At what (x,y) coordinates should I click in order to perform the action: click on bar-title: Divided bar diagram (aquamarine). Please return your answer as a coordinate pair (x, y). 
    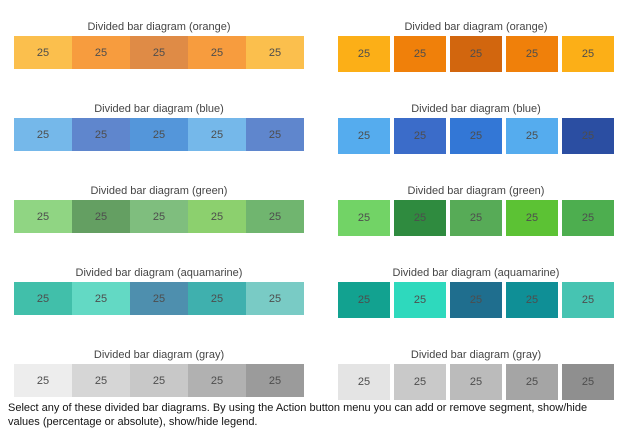
    Looking at the image, I should click on (476, 273).